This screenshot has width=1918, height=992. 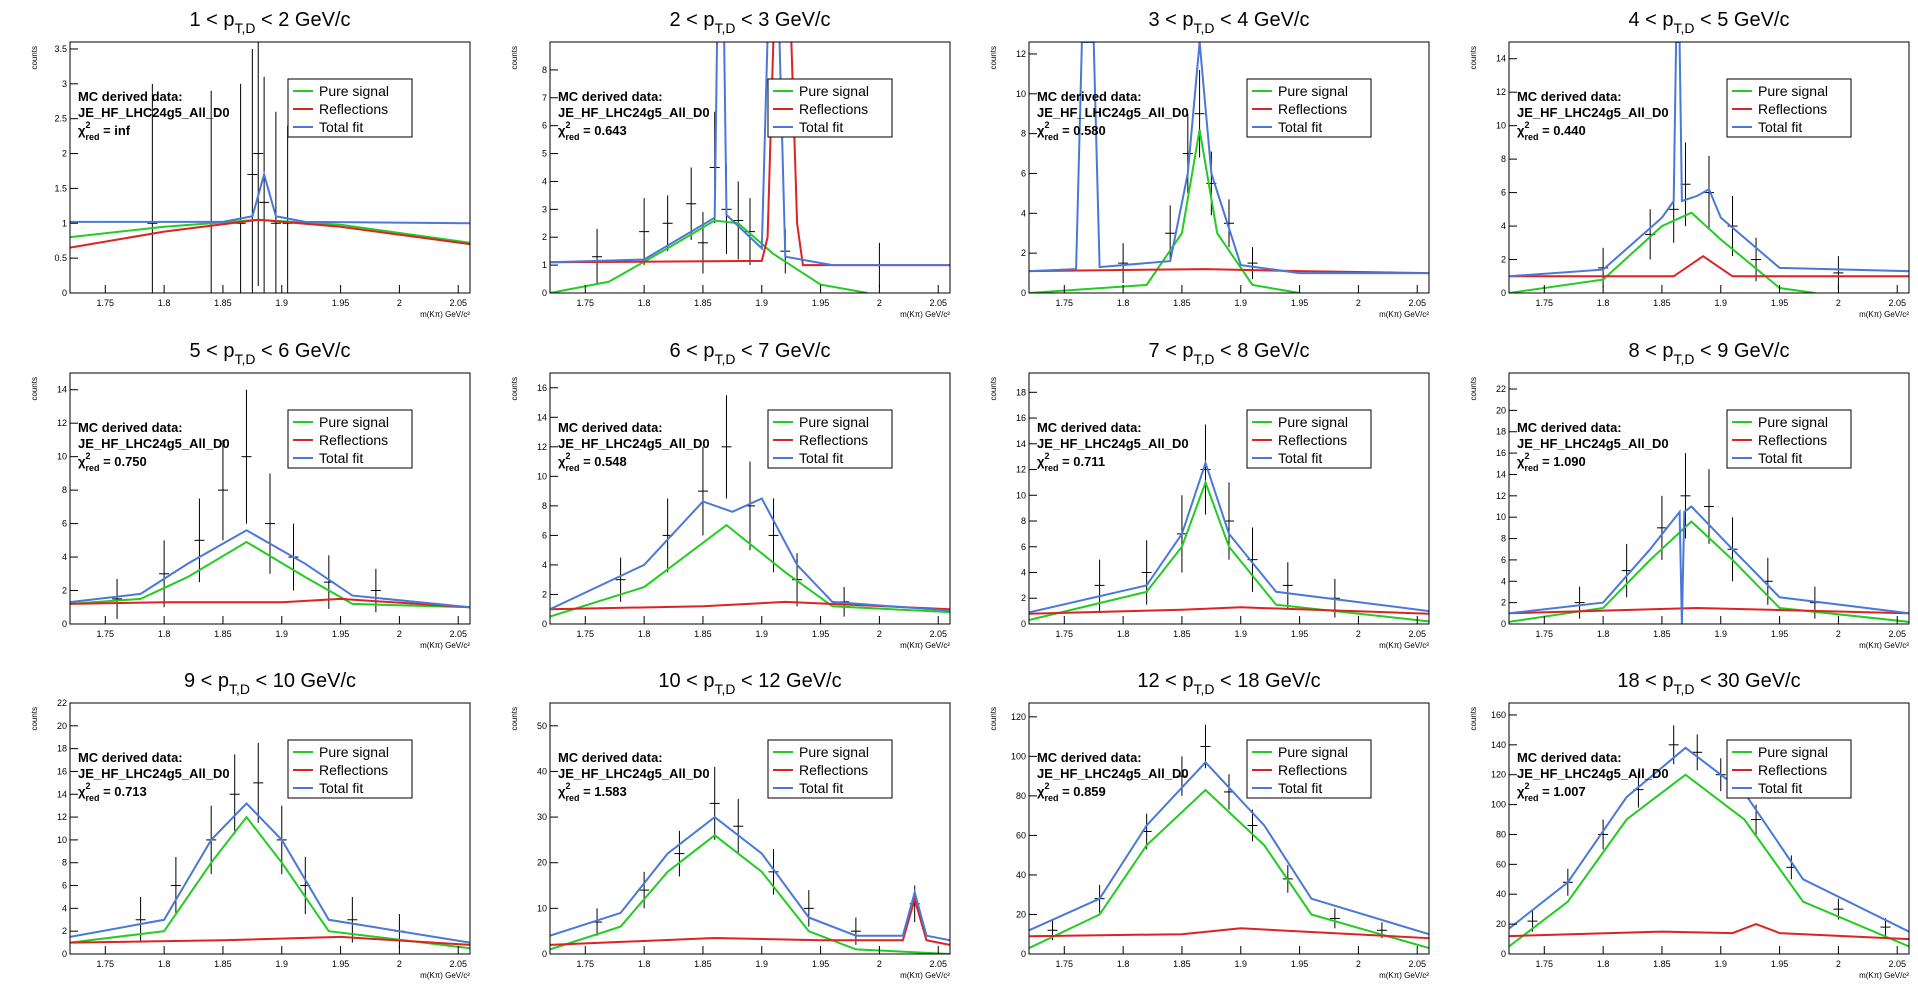 What do you see at coordinates (61, 119) in the screenshot?
I see `y-tick-label: 2.5` at bounding box center [61, 119].